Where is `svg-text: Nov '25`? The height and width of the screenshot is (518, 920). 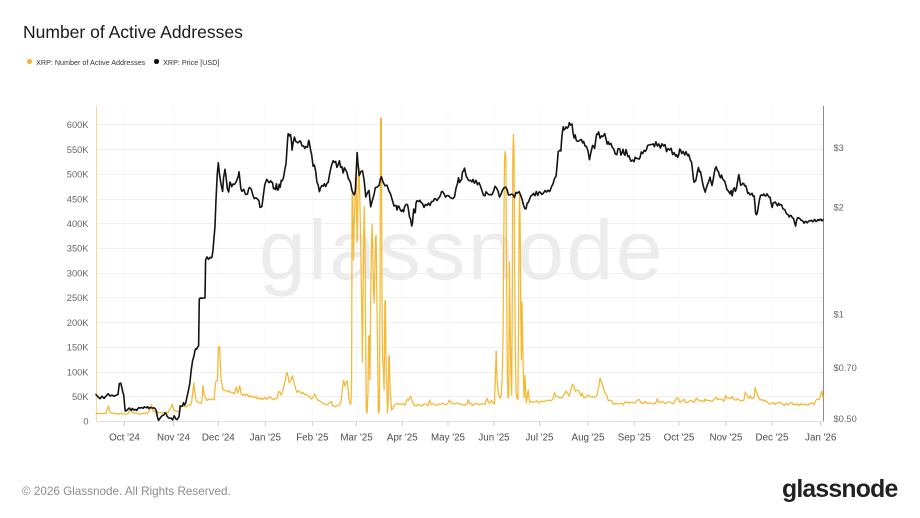
svg-text: Nov '25 is located at coordinates (726, 438).